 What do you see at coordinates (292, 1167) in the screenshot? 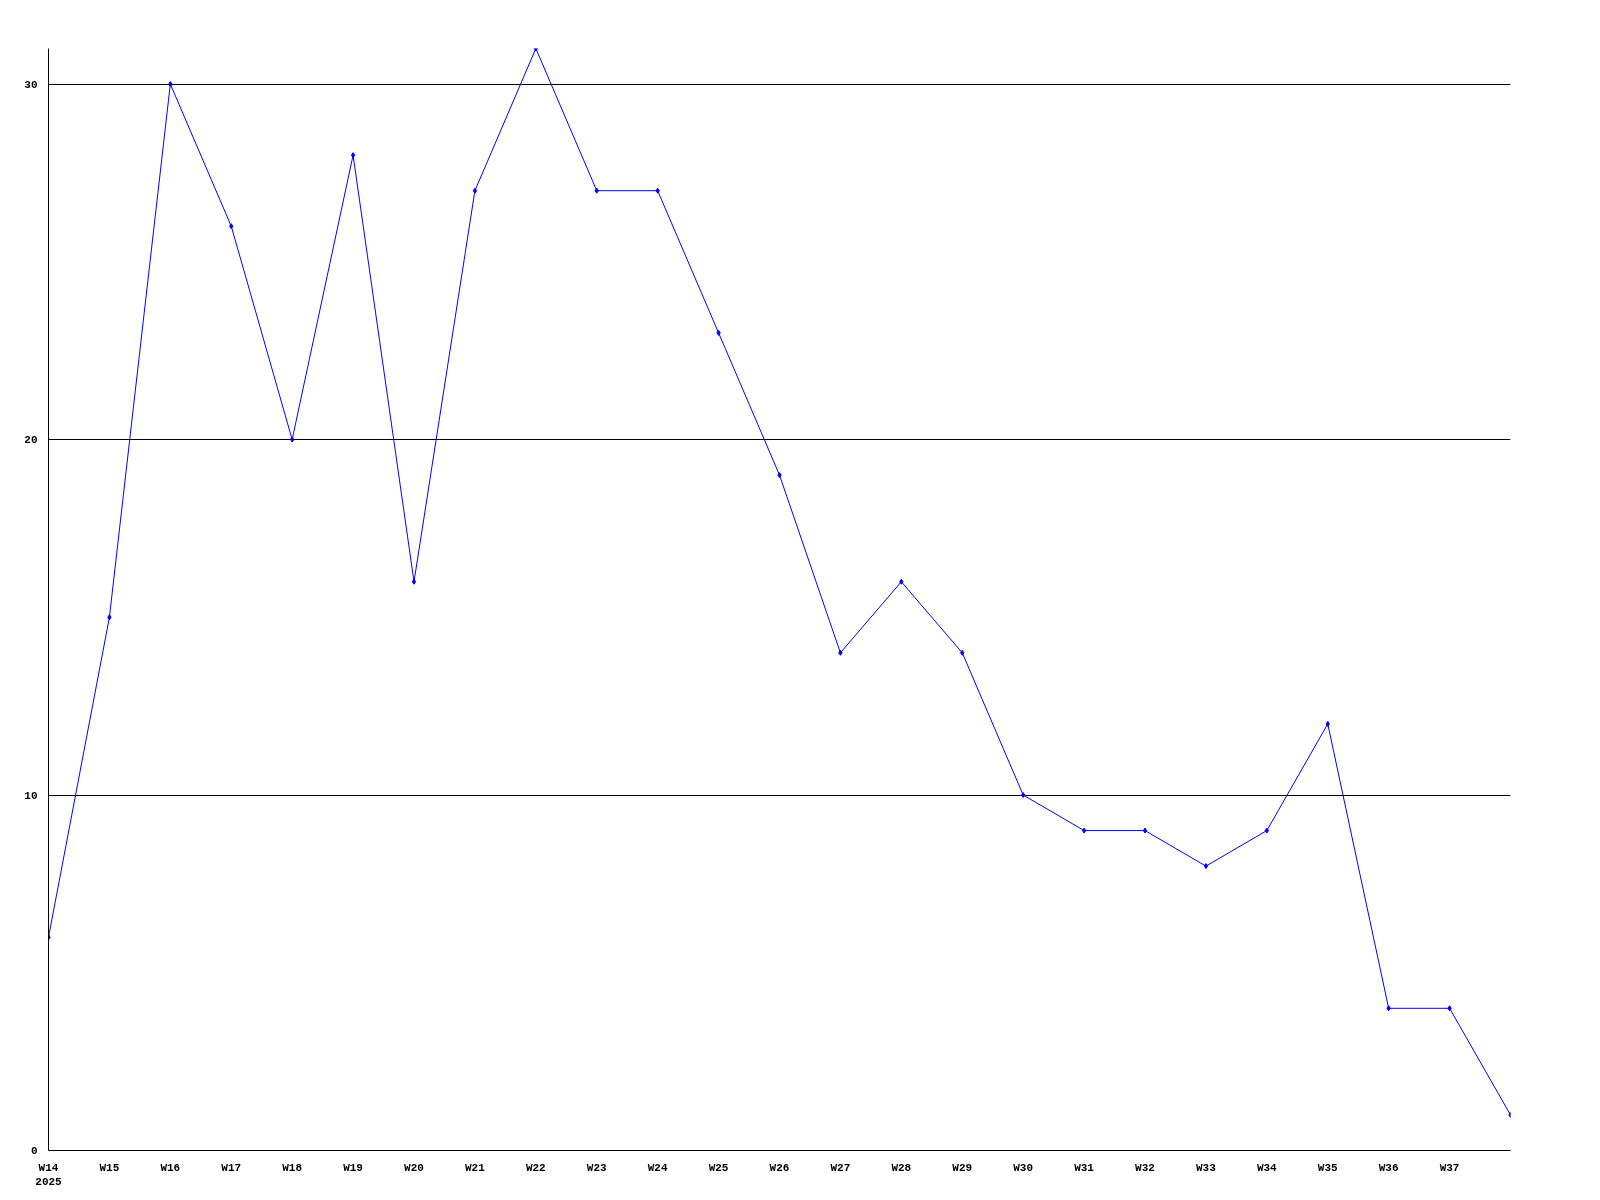
I see `x-tick-label: W18` at bounding box center [292, 1167].